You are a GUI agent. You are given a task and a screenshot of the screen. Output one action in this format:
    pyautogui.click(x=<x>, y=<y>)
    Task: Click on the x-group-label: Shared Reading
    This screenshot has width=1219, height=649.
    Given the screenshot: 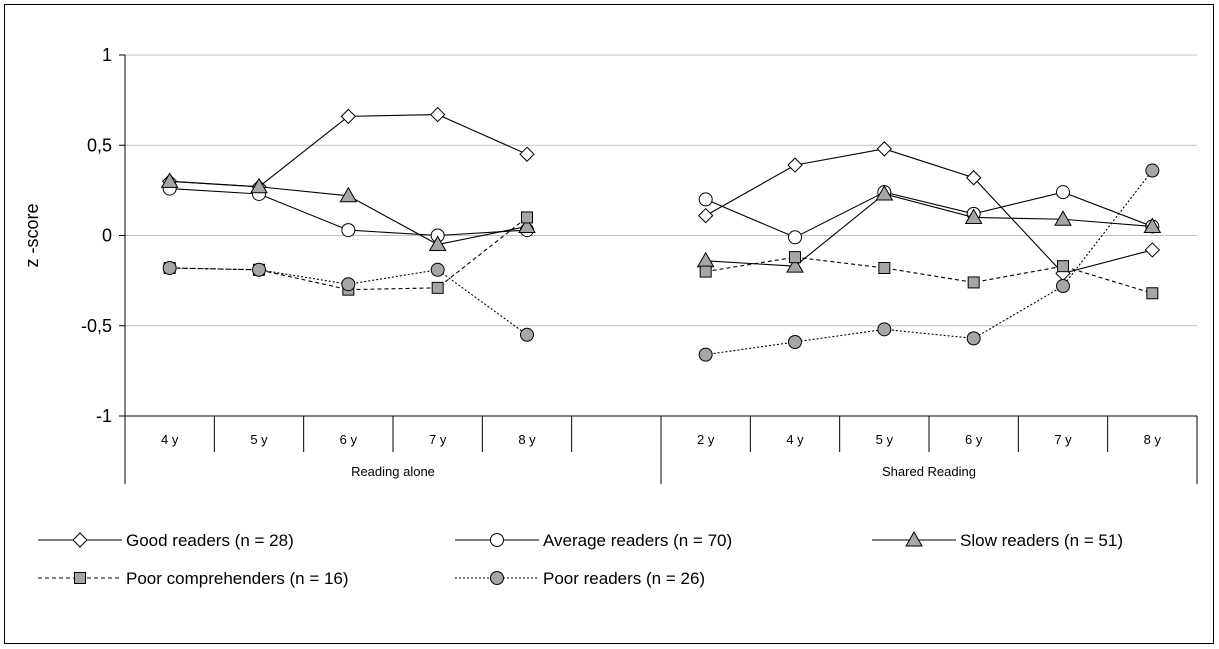 What is the action you would take?
    pyautogui.click(x=929, y=471)
    